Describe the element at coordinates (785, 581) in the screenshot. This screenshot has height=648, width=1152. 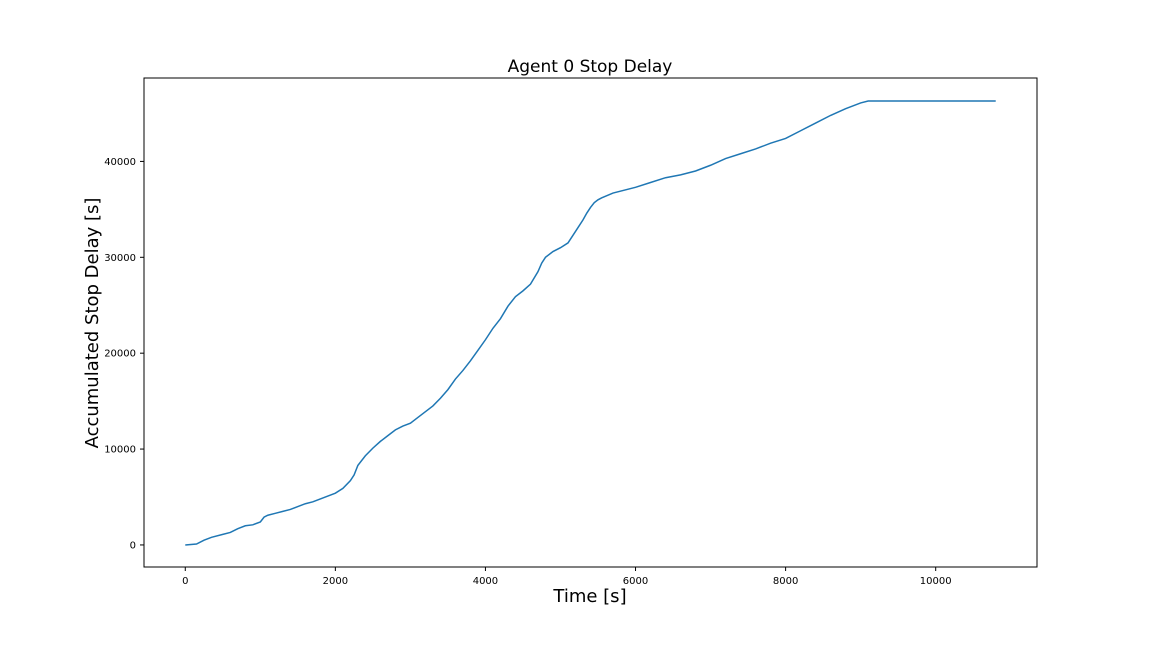
I see `x-tick-label: 8000` at that location.